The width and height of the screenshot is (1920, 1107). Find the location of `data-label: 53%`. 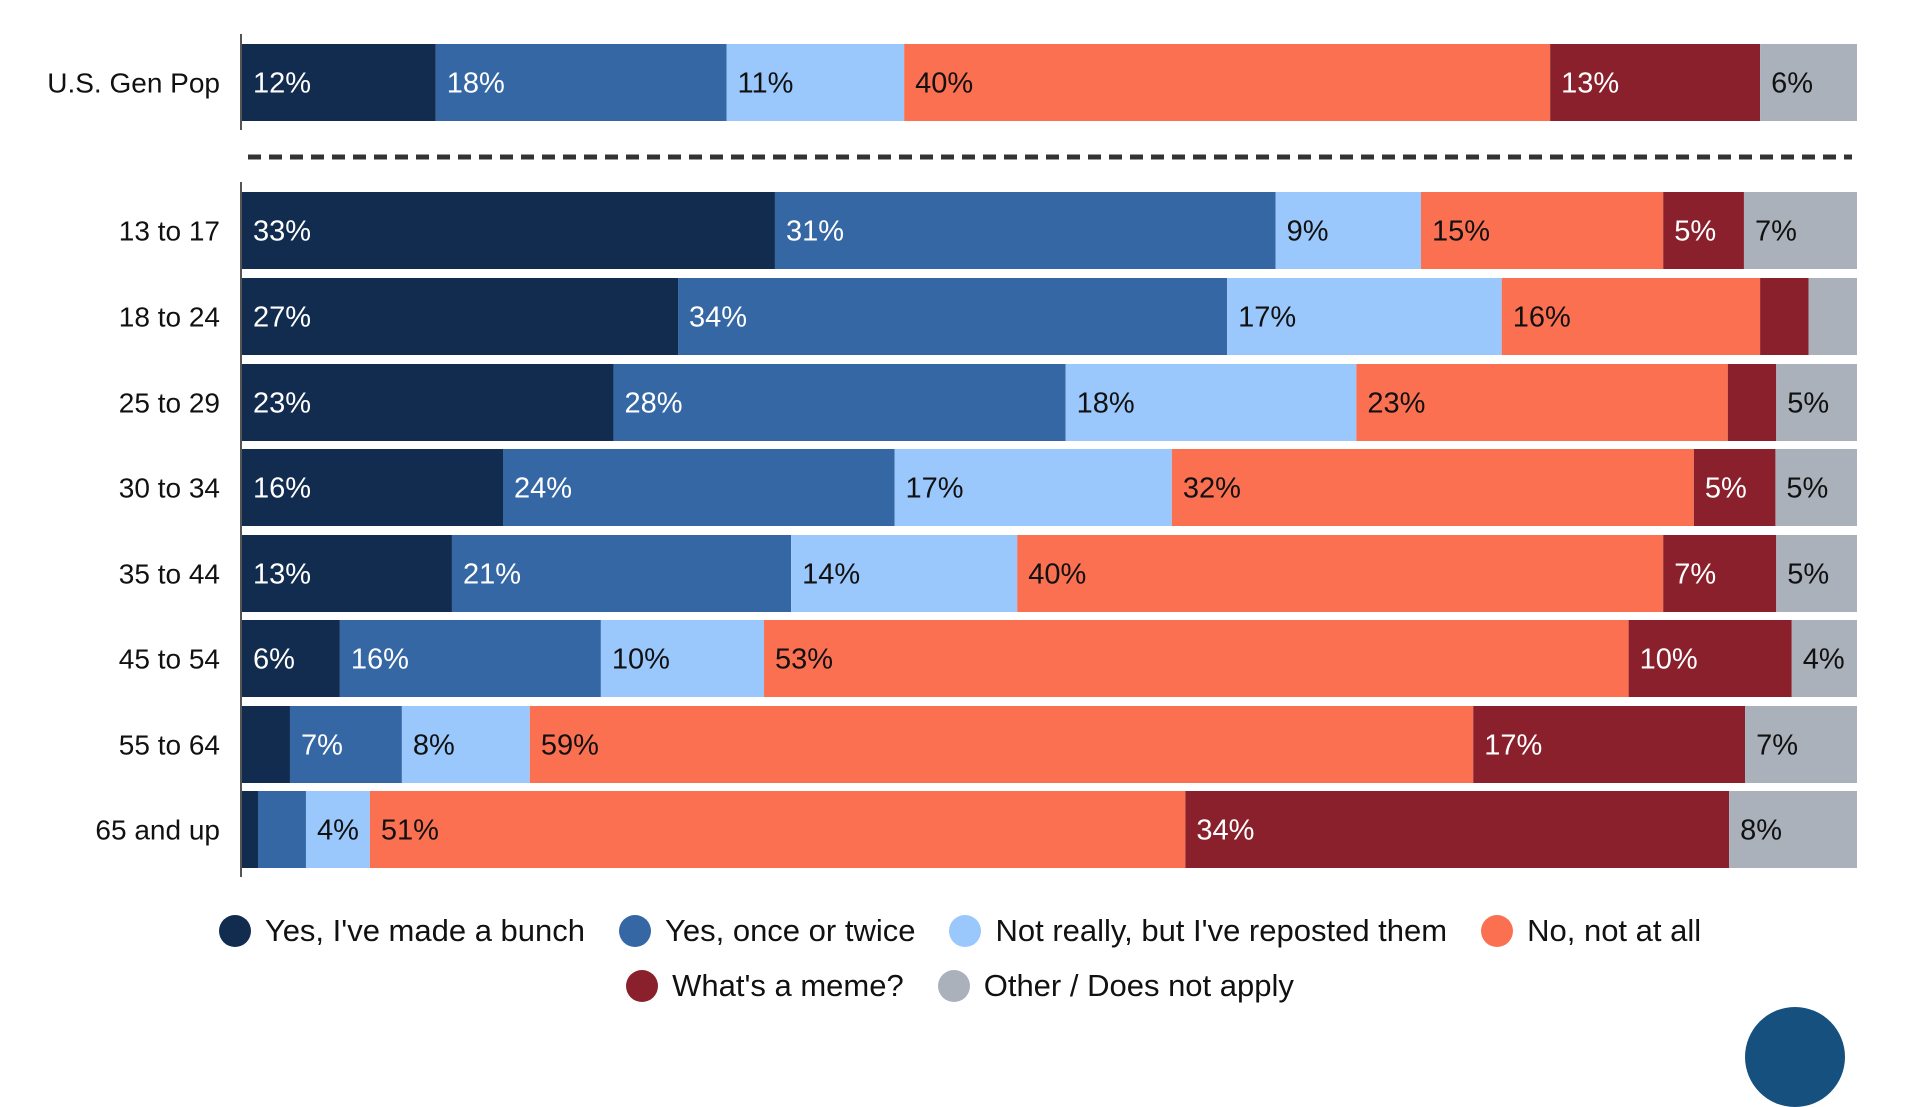

data-label: 53% is located at coordinates (804, 660).